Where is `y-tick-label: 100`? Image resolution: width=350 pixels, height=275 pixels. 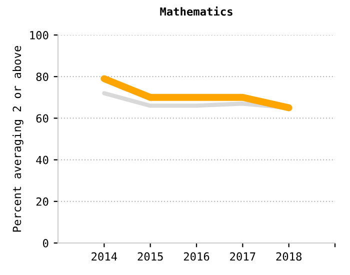 y-tick-label: 100 is located at coordinates (39, 35).